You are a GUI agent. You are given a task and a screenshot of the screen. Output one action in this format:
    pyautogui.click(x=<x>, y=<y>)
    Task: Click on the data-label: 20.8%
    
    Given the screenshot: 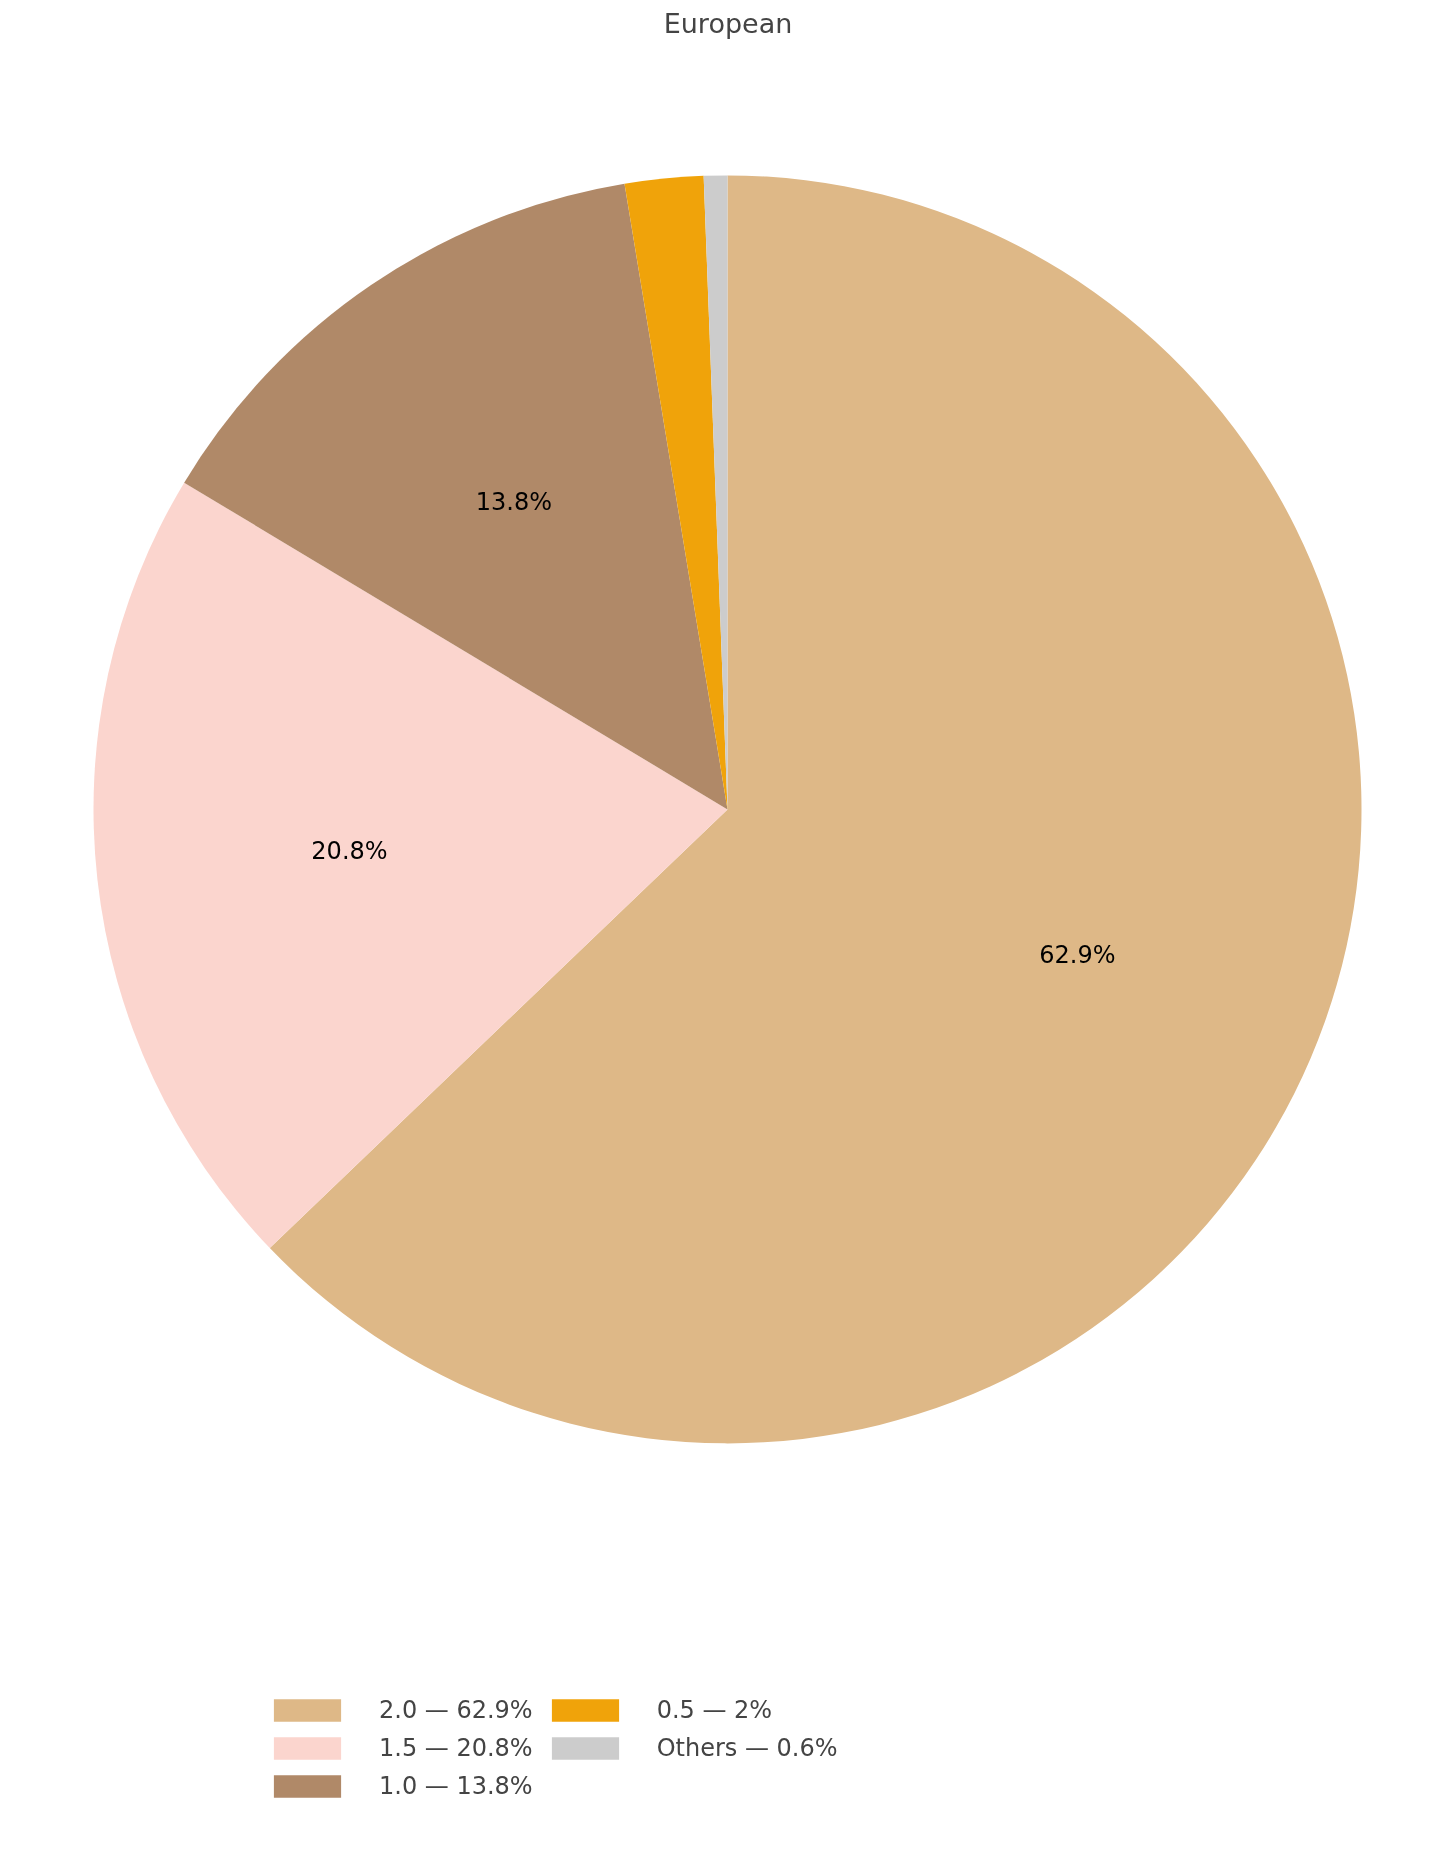 What is the action you would take?
    pyautogui.click(x=349, y=850)
    